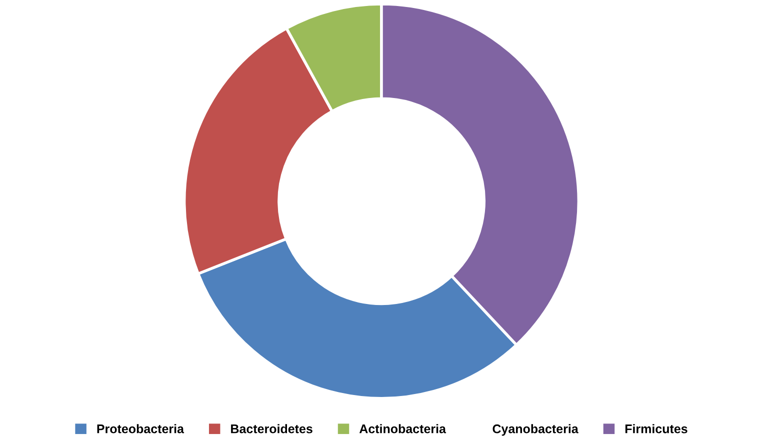  Describe the element at coordinates (402, 429) in the screenshot. I see `legend-label: Actinobacteria` at that location.